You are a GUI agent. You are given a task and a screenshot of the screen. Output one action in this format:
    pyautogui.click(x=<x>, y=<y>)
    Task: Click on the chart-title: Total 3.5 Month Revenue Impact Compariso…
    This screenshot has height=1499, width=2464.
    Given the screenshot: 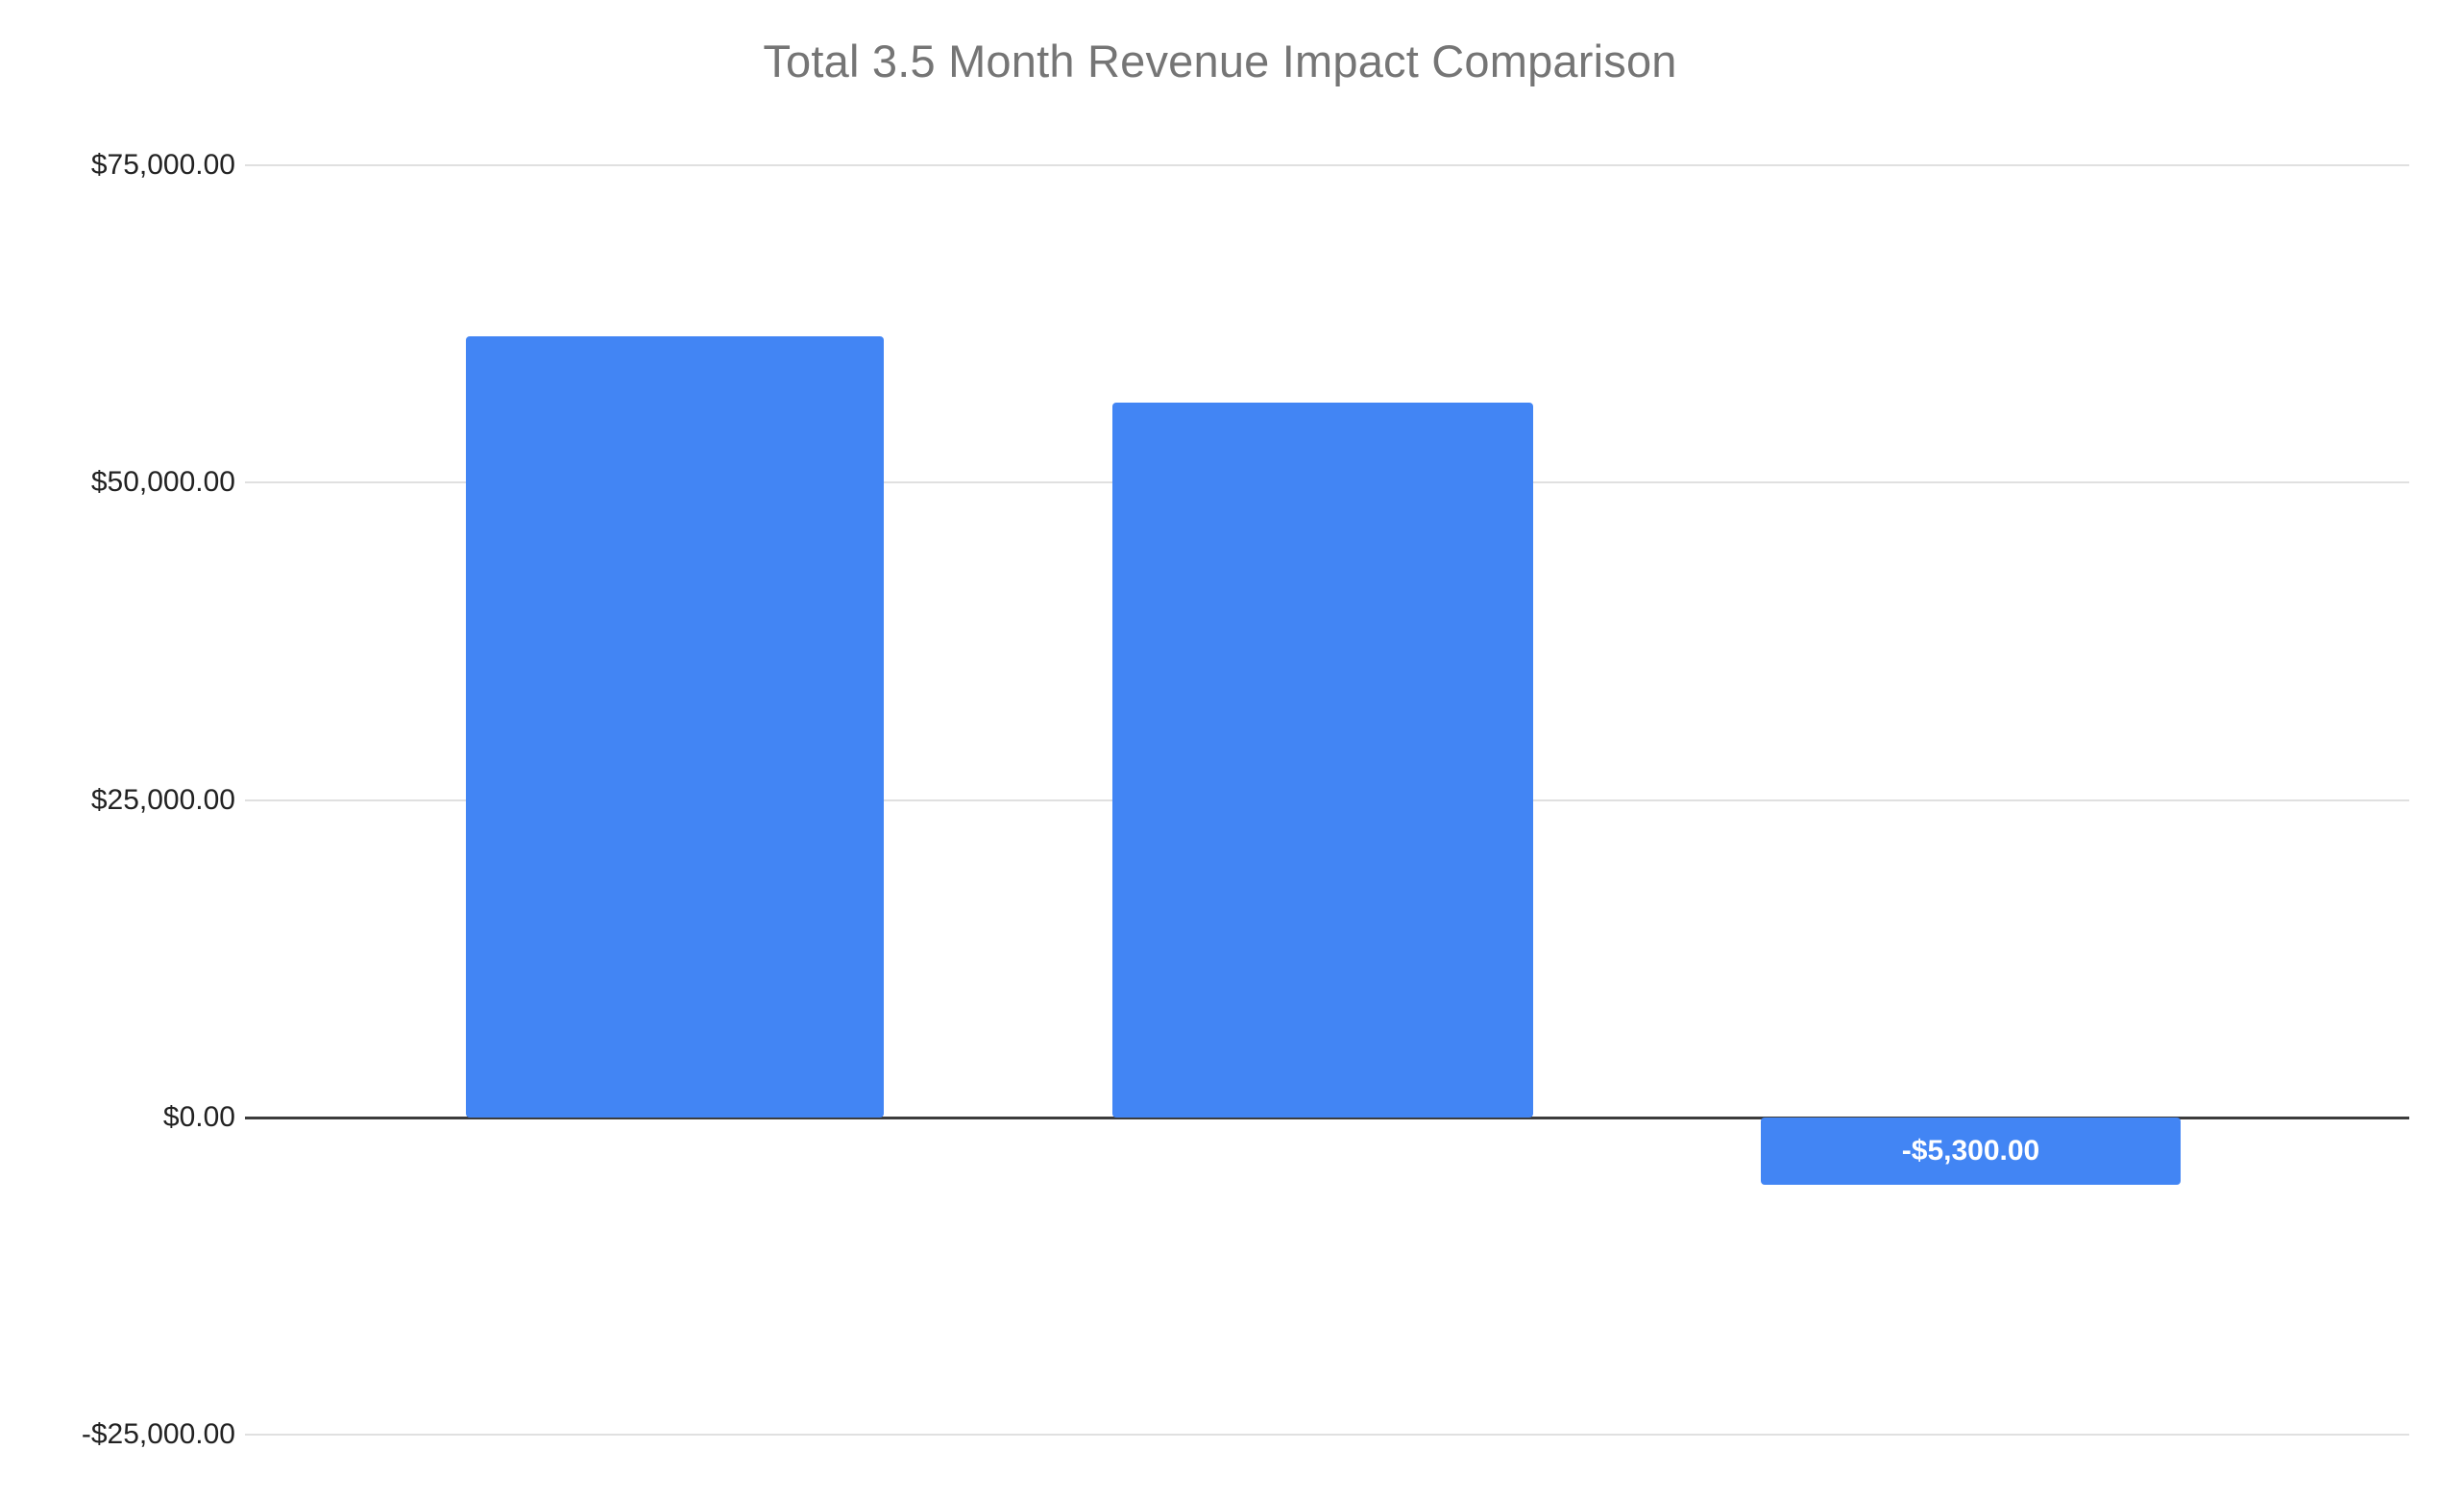 What is the action you would take?
    pyautogui.click(x=1220, y=61)
    